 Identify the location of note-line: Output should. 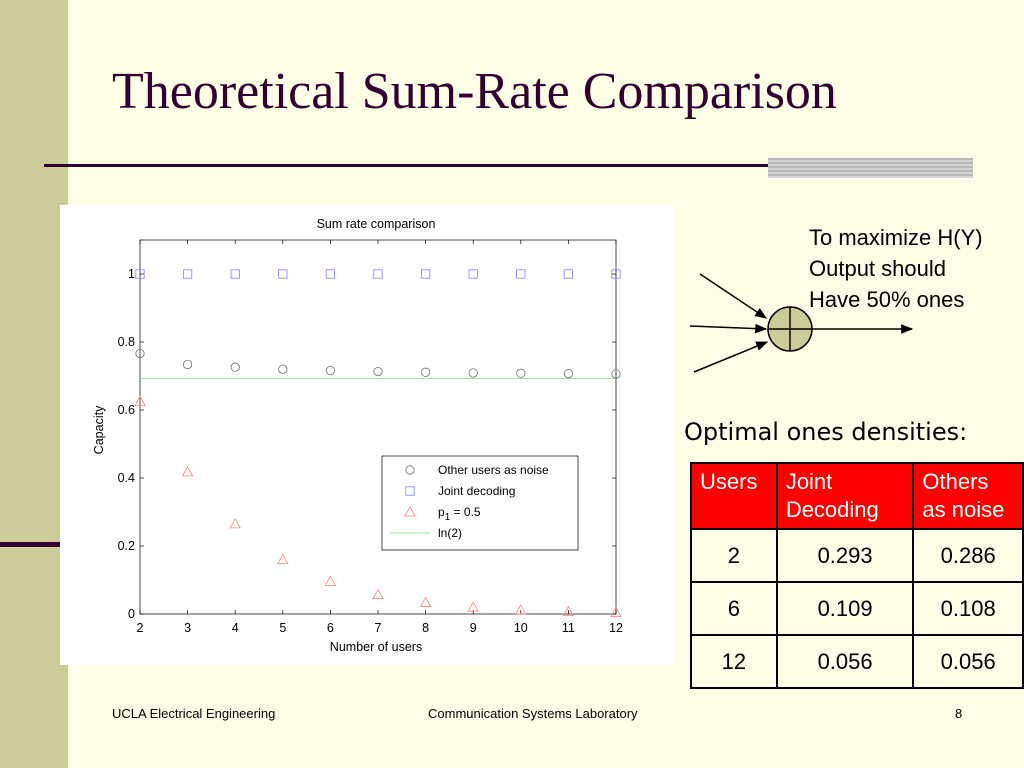
(877, 268).